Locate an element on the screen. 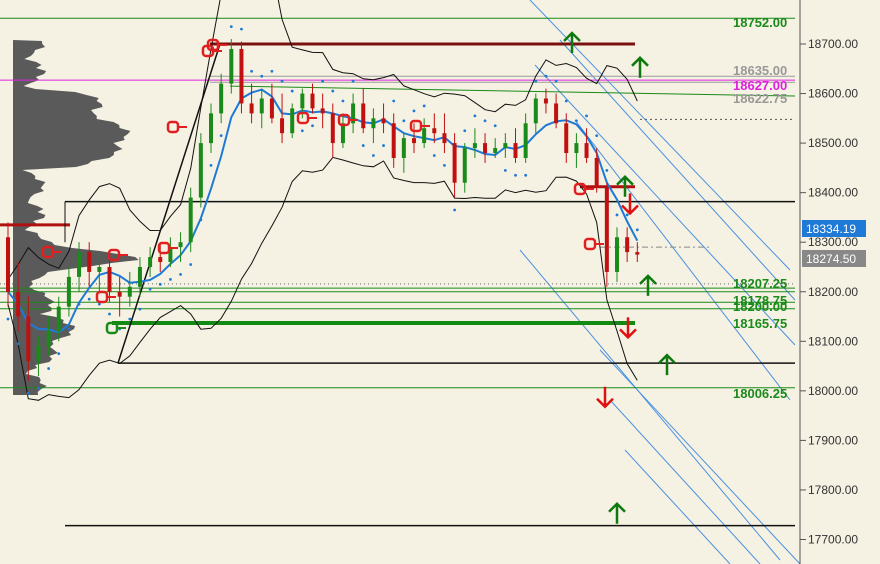 This screenshot has height=564, width=880. axis-tick-label: 18400.00 is located at coordinates (833, 193).